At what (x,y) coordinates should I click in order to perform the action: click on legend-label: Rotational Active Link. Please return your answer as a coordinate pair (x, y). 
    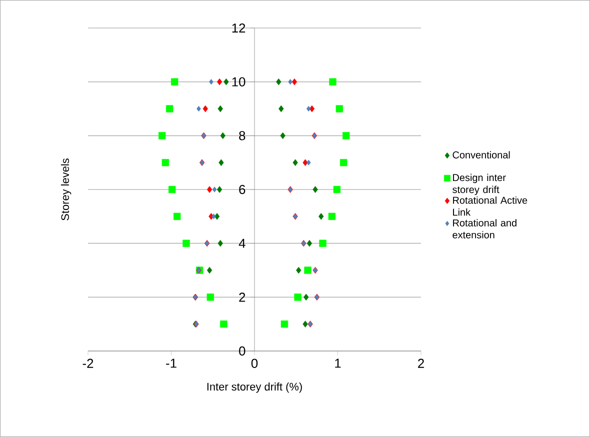
    Looking at the image, I should click on (490, 206).